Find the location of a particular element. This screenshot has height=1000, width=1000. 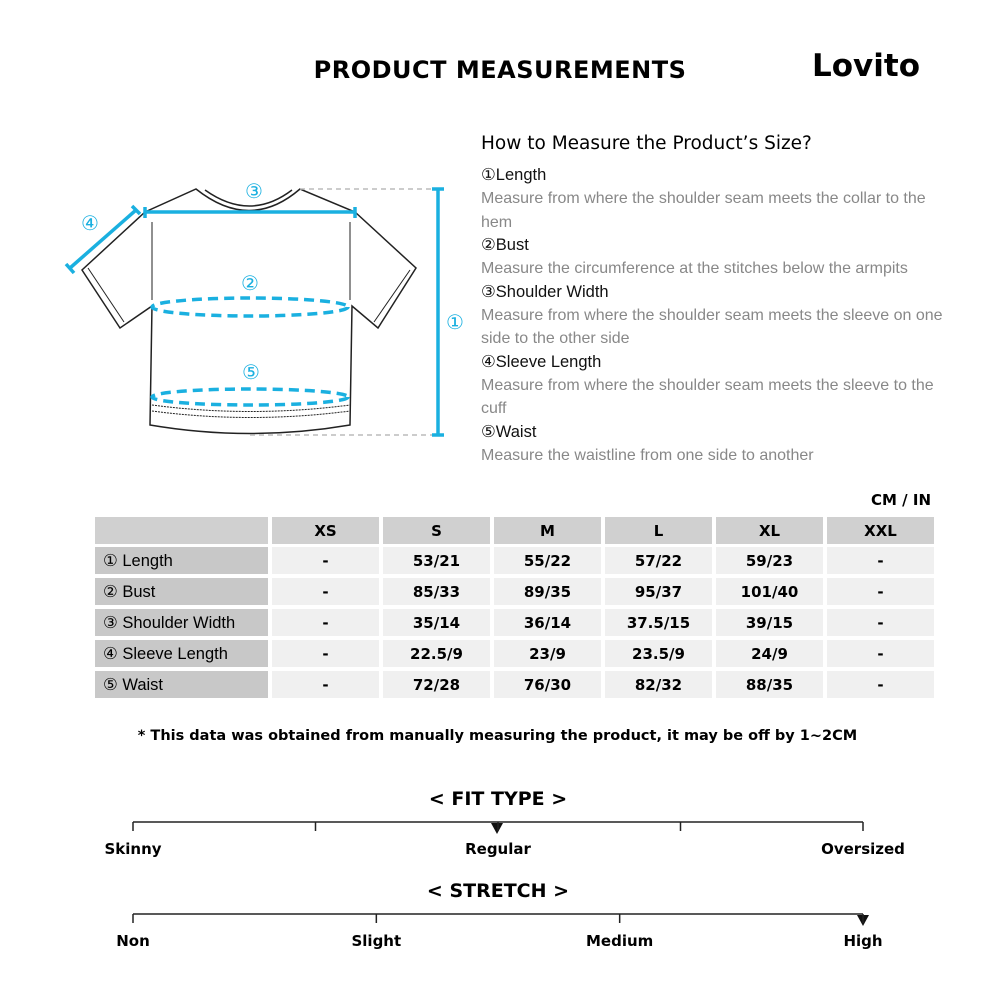

header-cell is located at coordinates (181, 530).